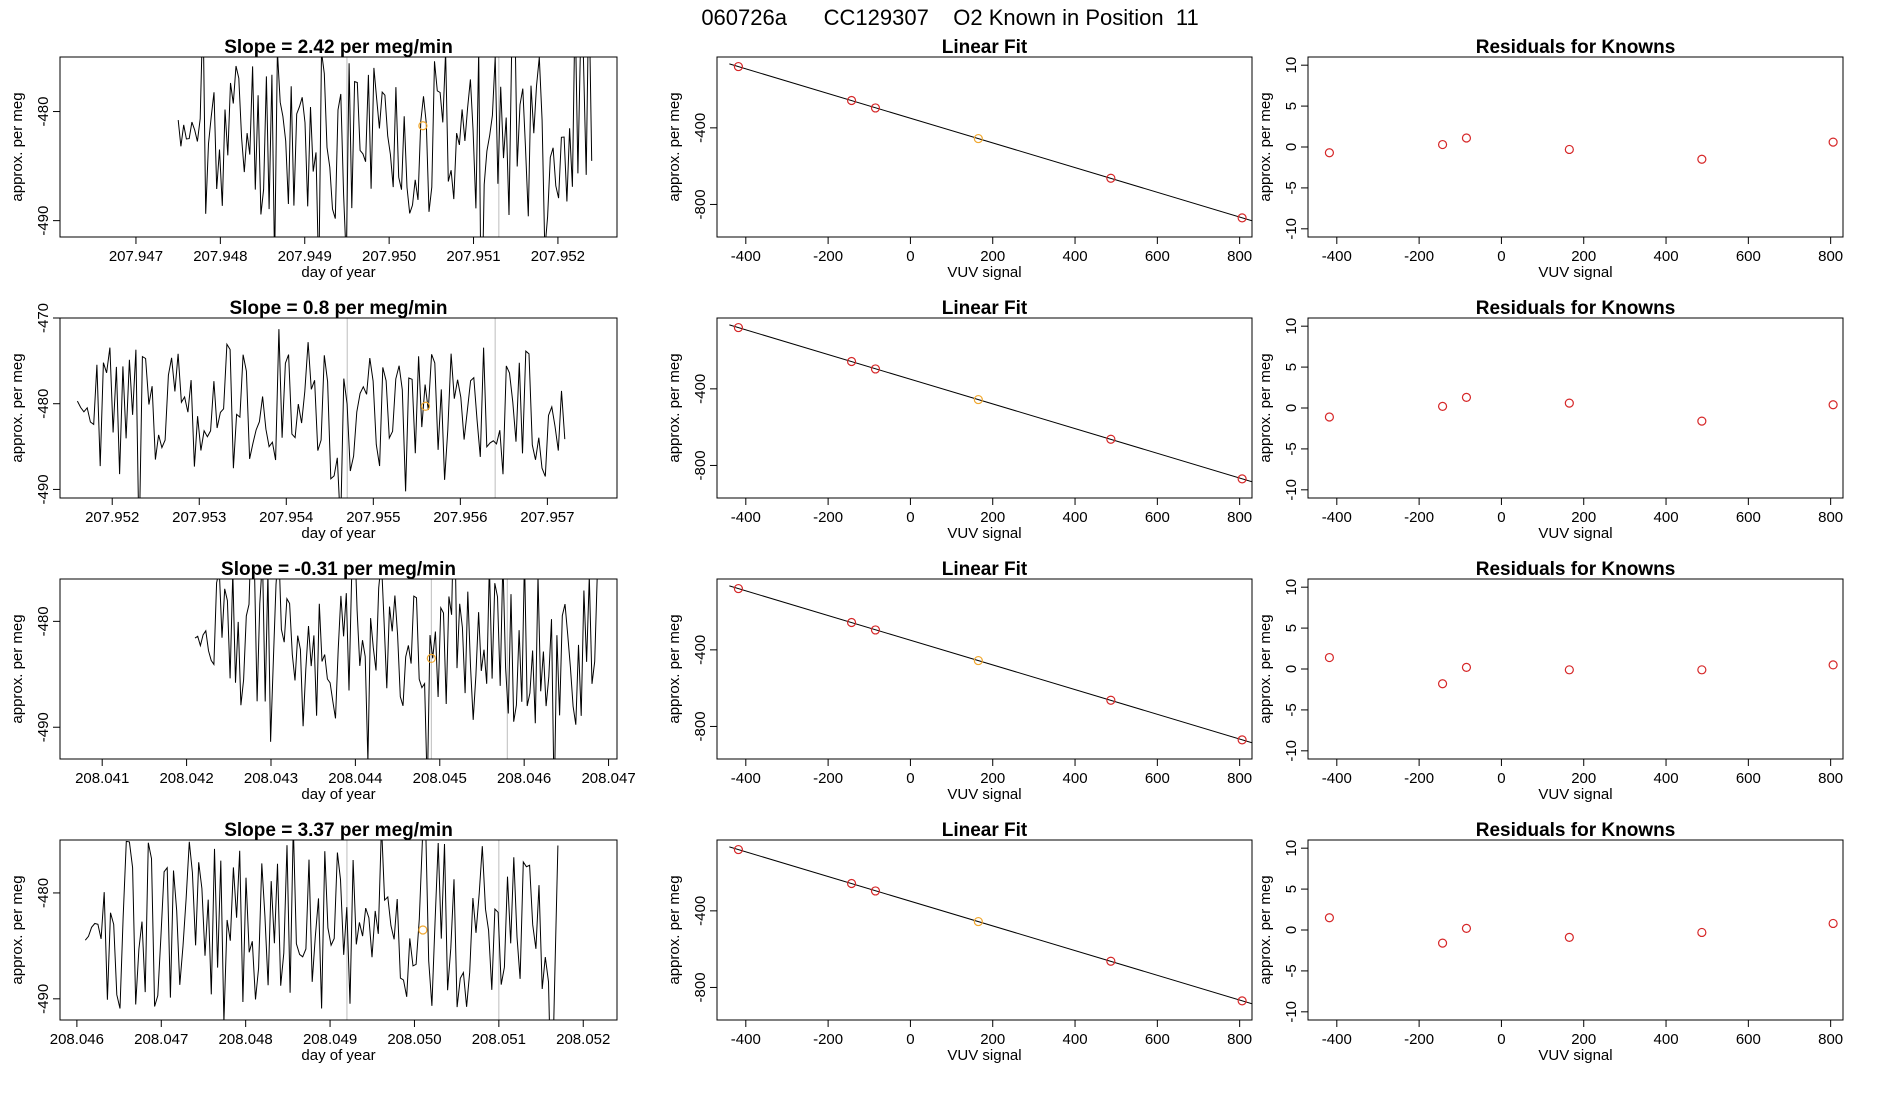 The width and height of the screenshot is (1900, 1100). I want to click on x-tick-label: 208.042, so click(186, 778).